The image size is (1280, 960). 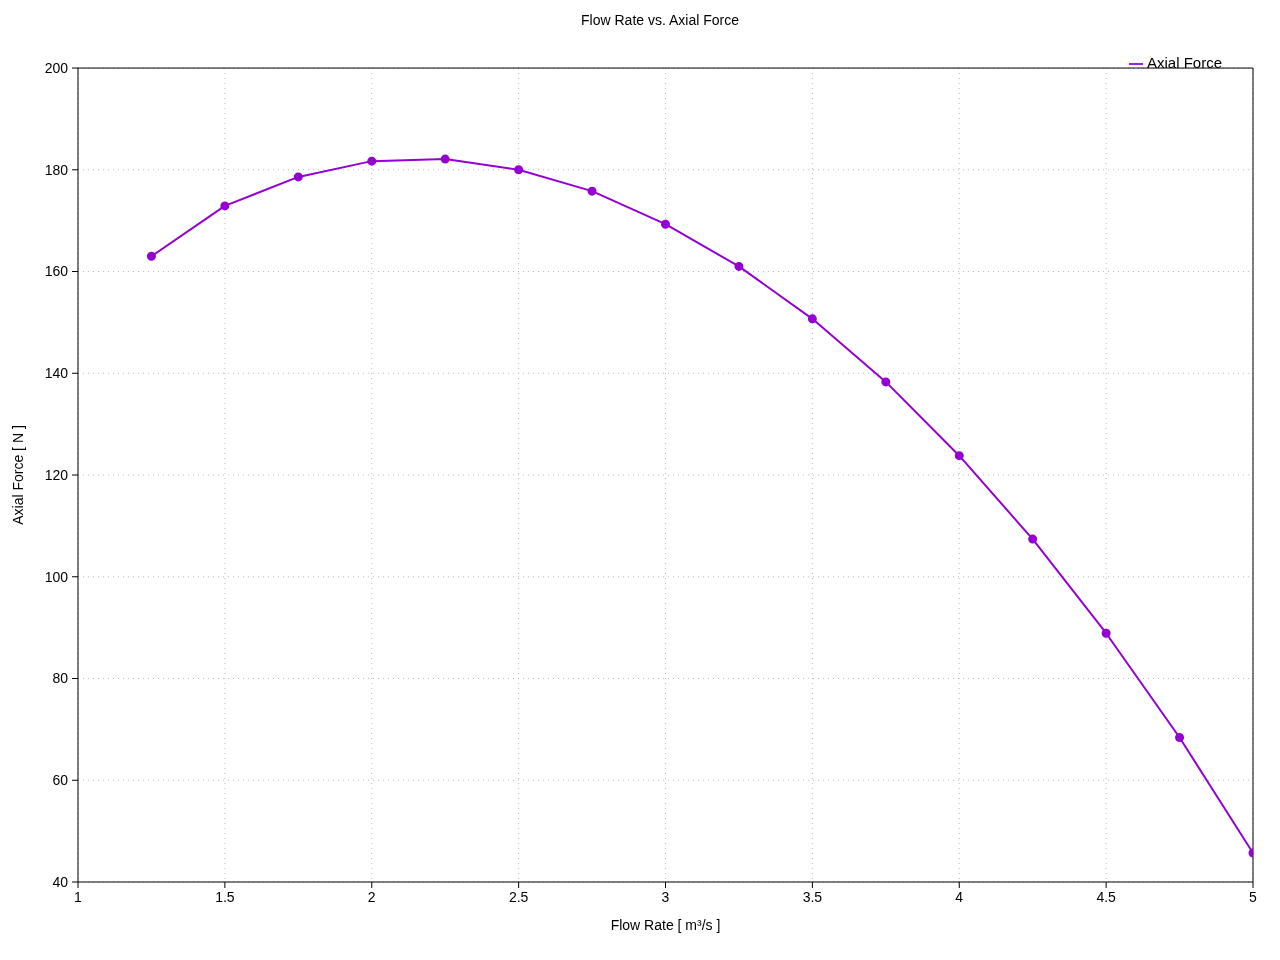 I want to click on y-tick-label: 180, so click(x=56, y=169).